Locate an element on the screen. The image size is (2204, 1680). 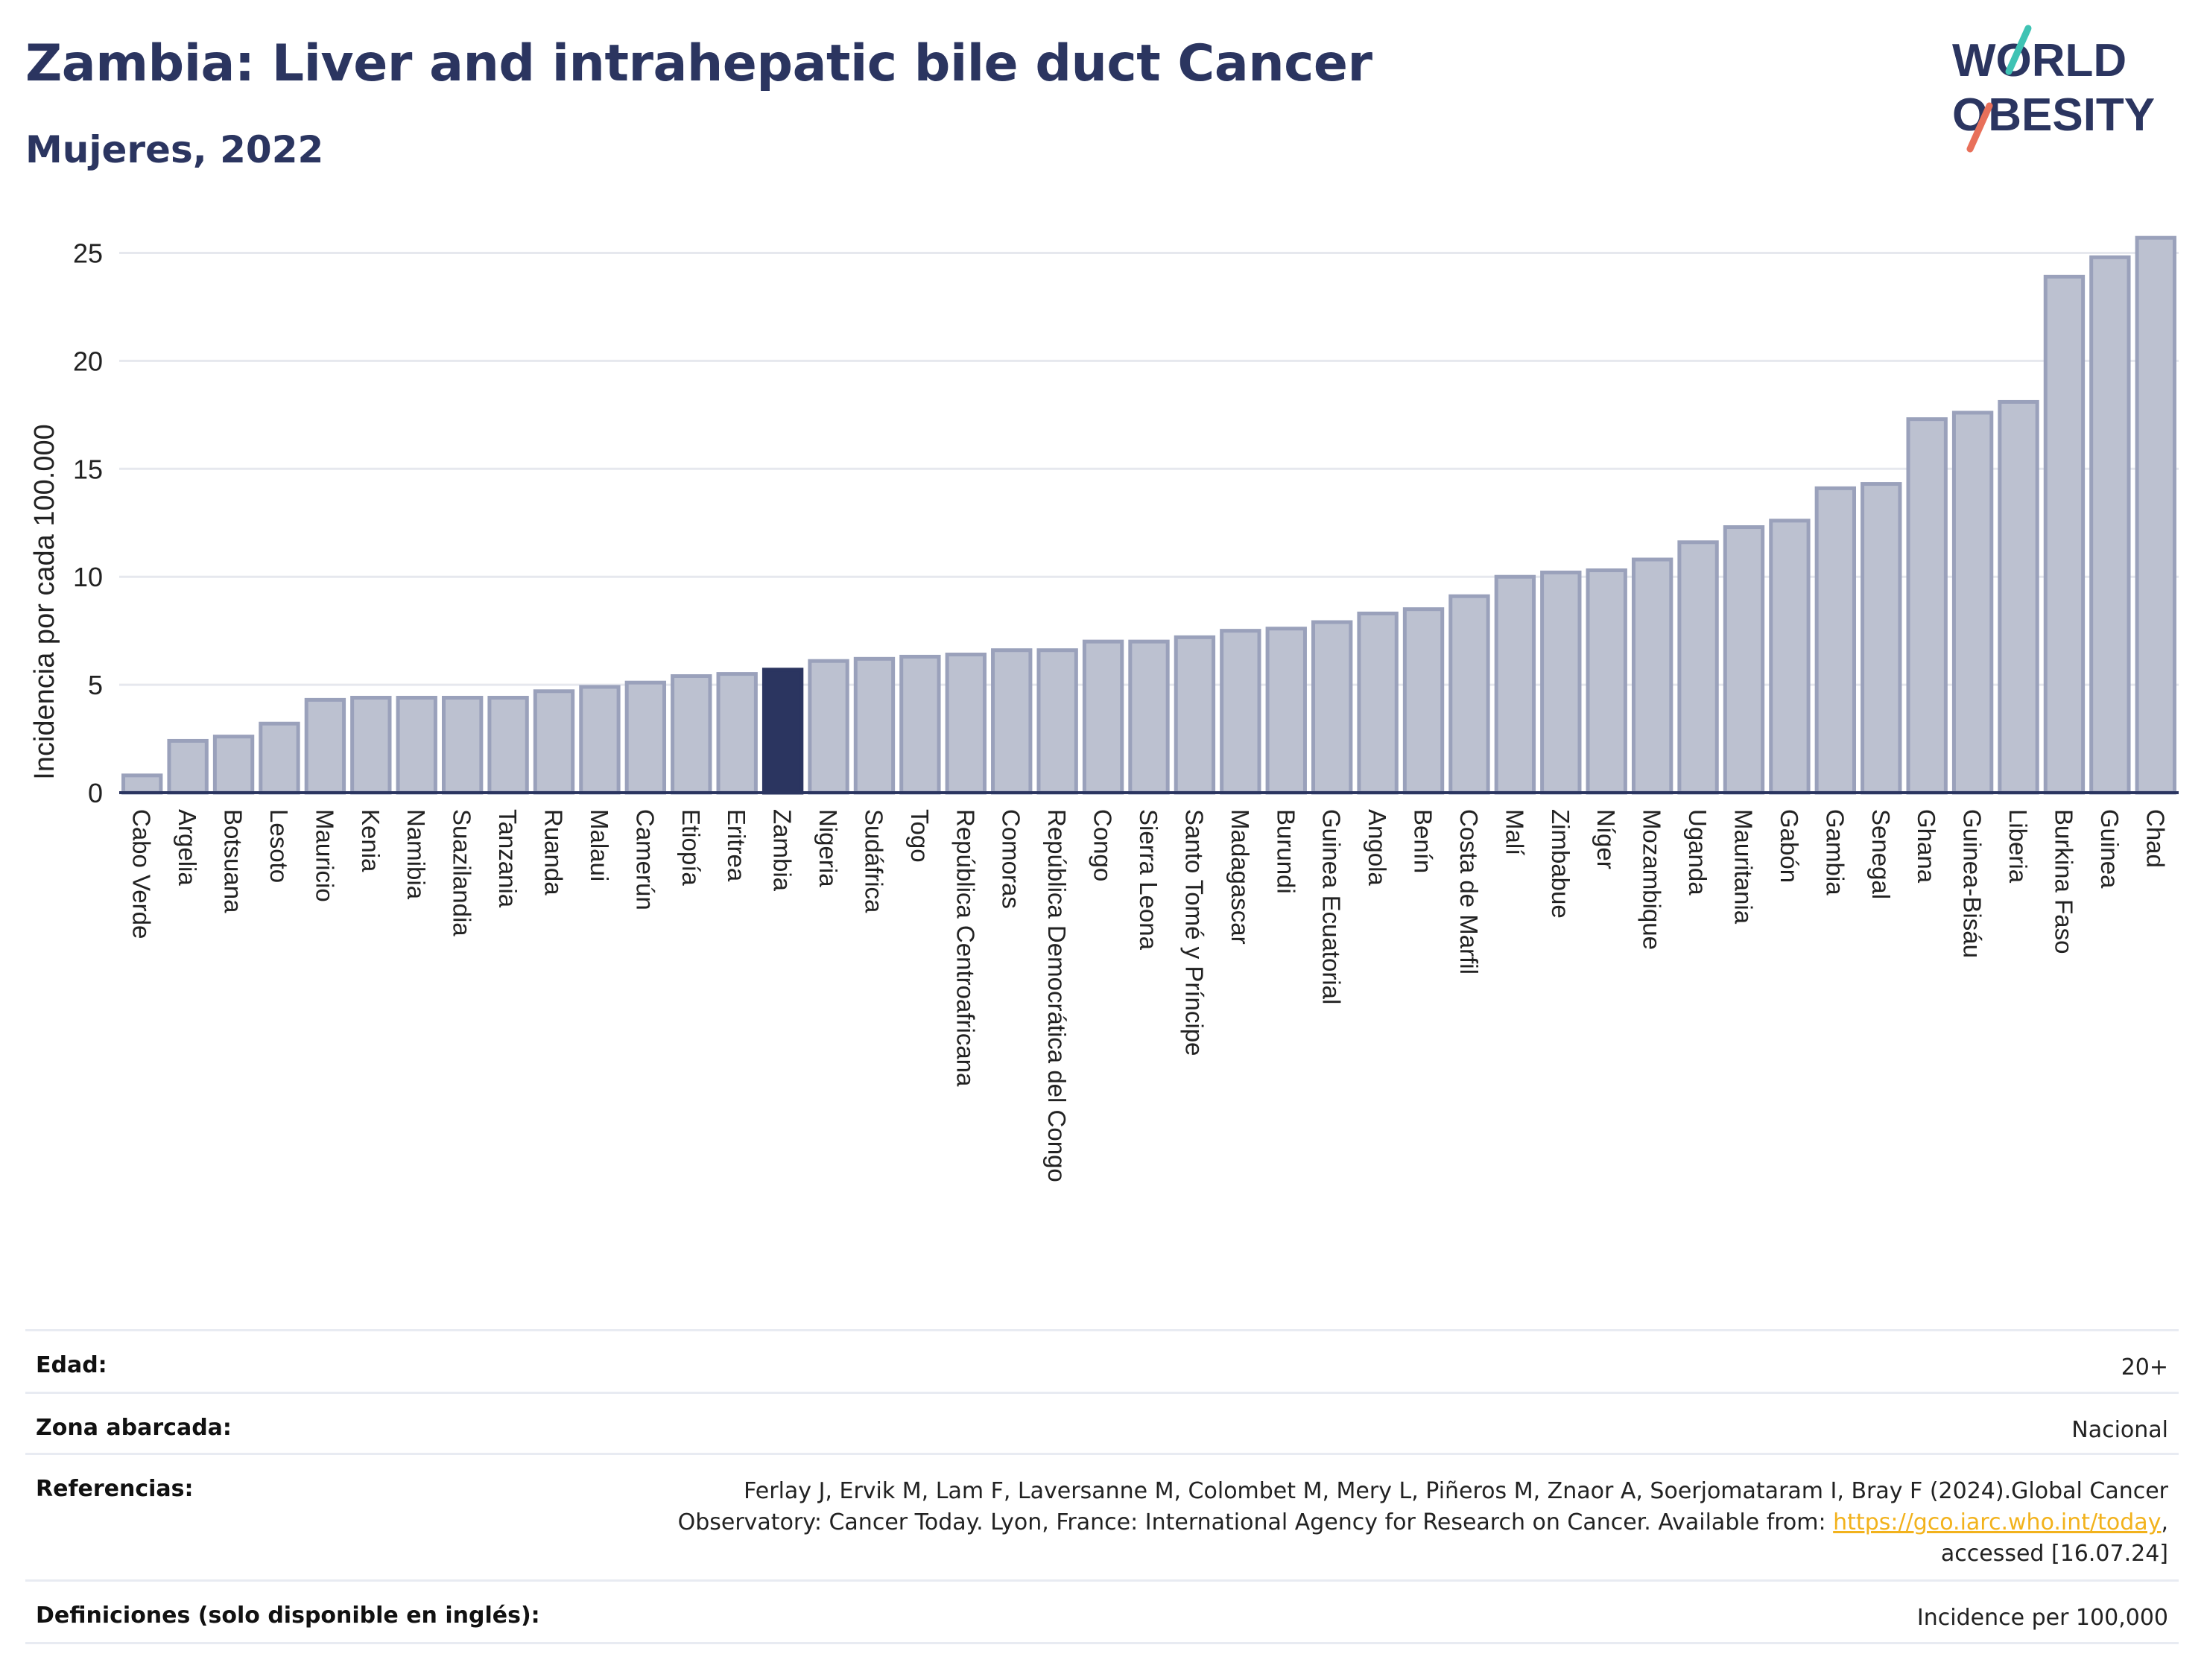
x-tick-label: Ghana is located at coordinates (1926, 846).